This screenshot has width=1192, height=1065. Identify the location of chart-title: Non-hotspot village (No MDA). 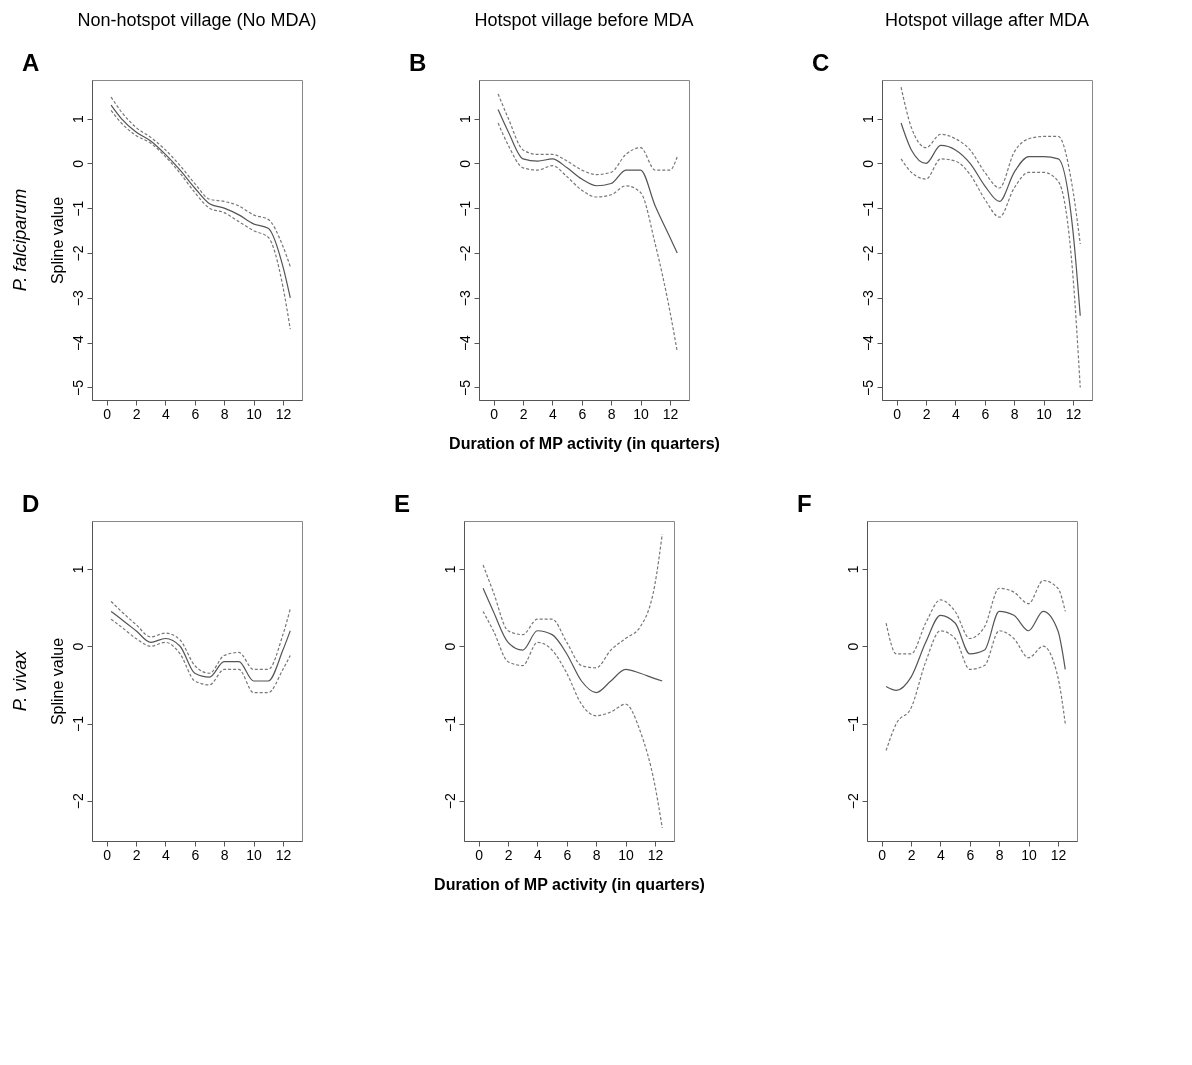
(197, 20).